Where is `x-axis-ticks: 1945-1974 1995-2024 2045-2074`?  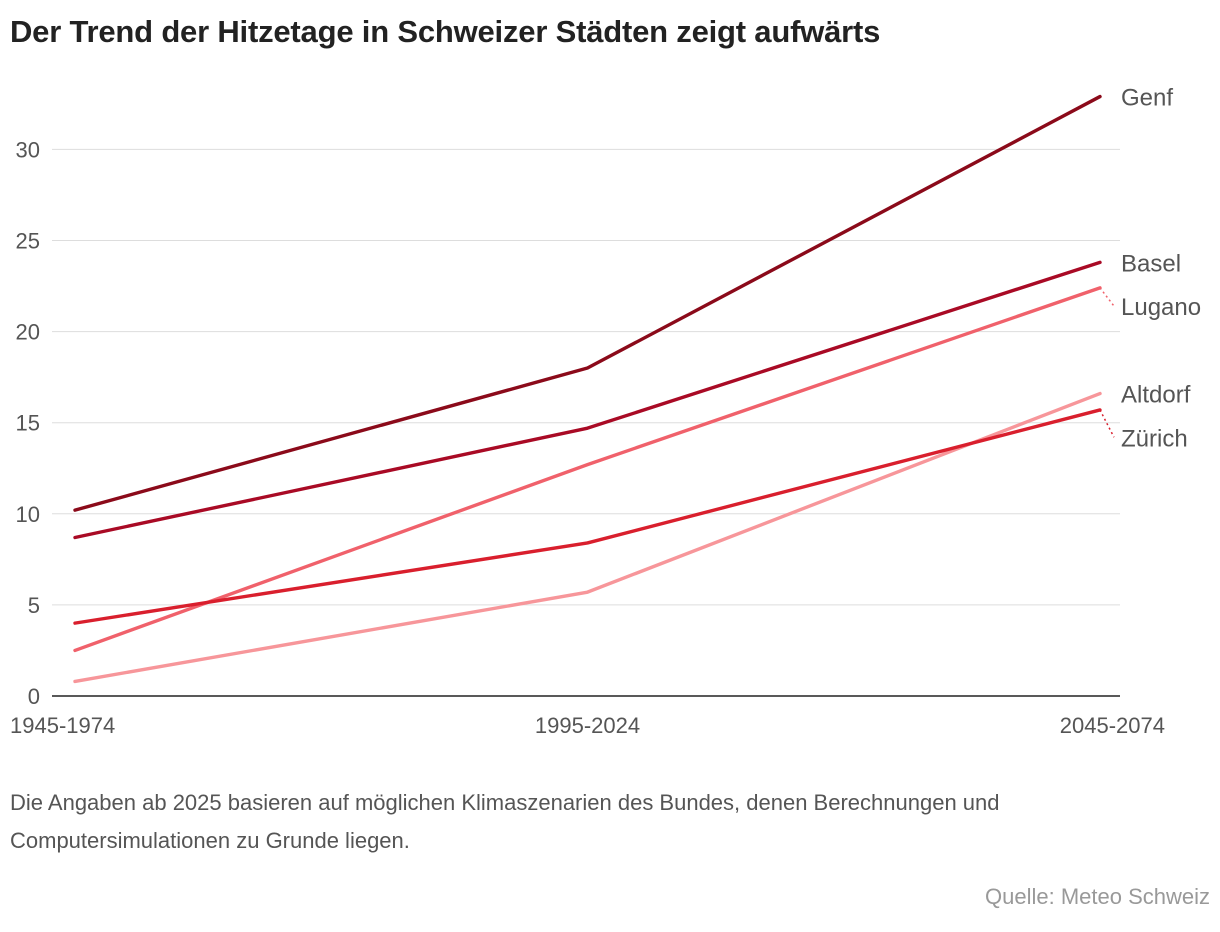 x-axis-ticks: 1945-1974 1995-2024 2045-2074 is located at coordinates (587, 725).